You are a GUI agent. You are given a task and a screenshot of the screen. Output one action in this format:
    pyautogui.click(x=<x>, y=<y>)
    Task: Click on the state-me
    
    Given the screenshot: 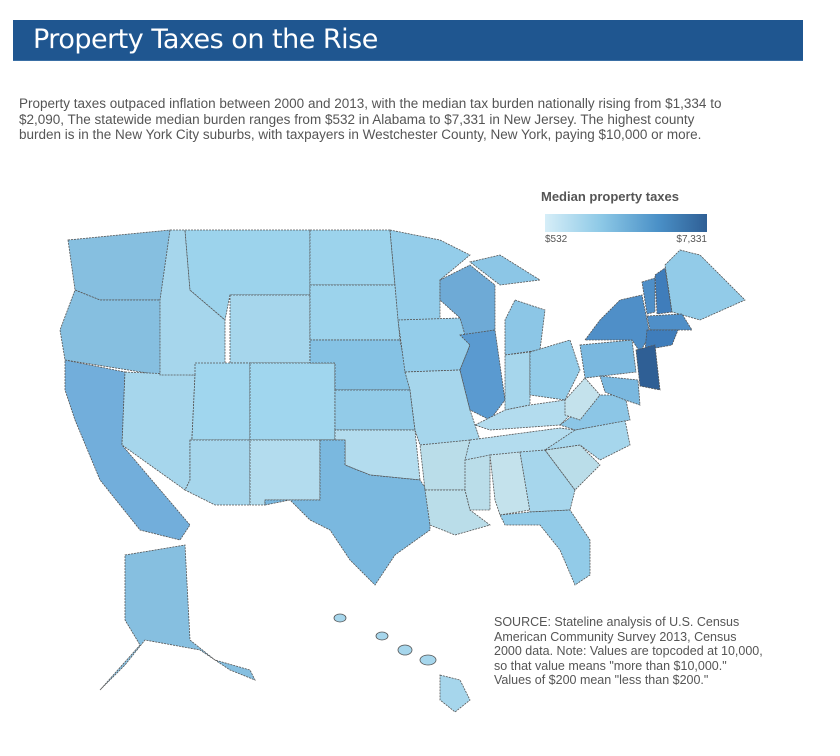 What is the action you would take?
    pyautogui.click(x=705, y=285)
    